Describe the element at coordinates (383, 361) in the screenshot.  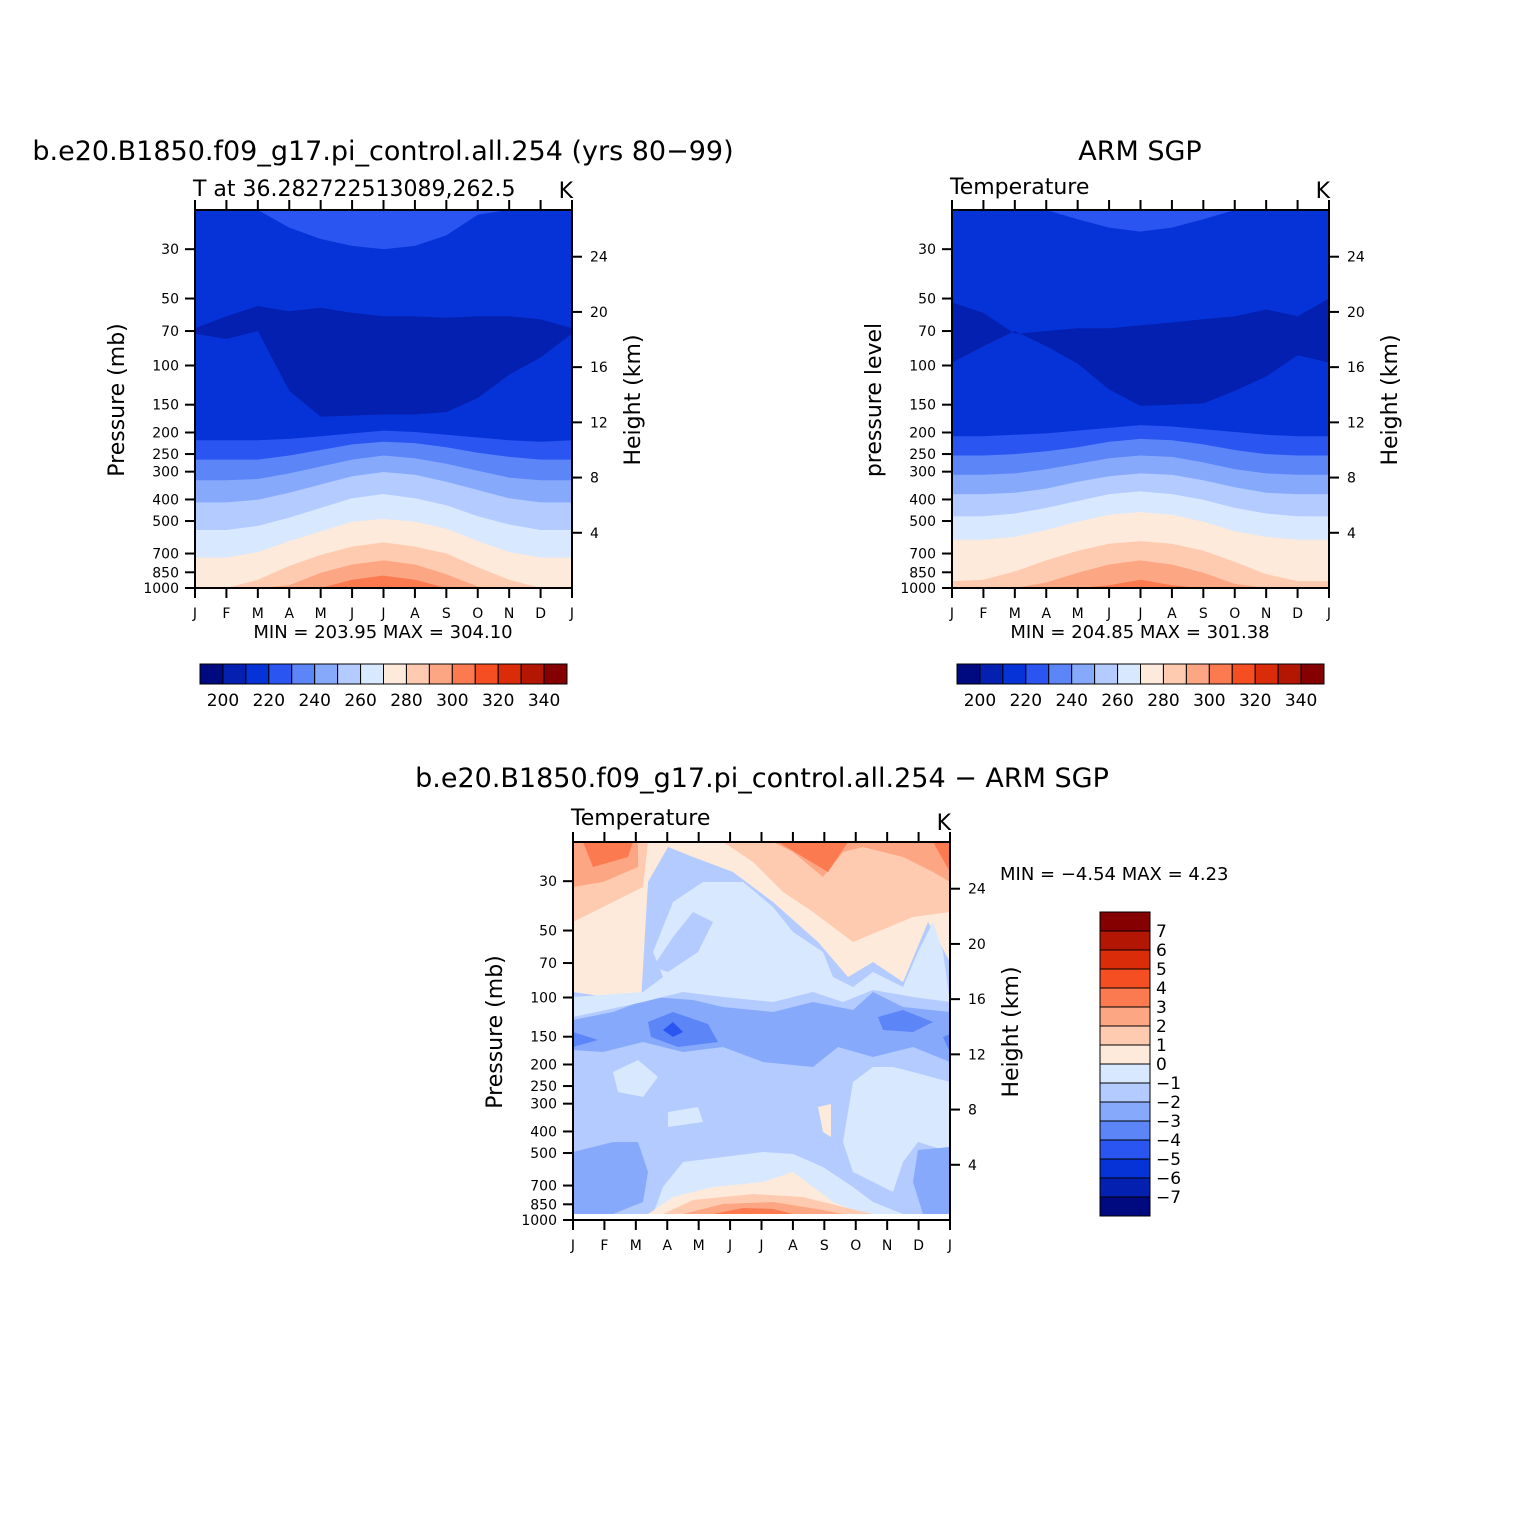
I see `field-tropopause` at that location.